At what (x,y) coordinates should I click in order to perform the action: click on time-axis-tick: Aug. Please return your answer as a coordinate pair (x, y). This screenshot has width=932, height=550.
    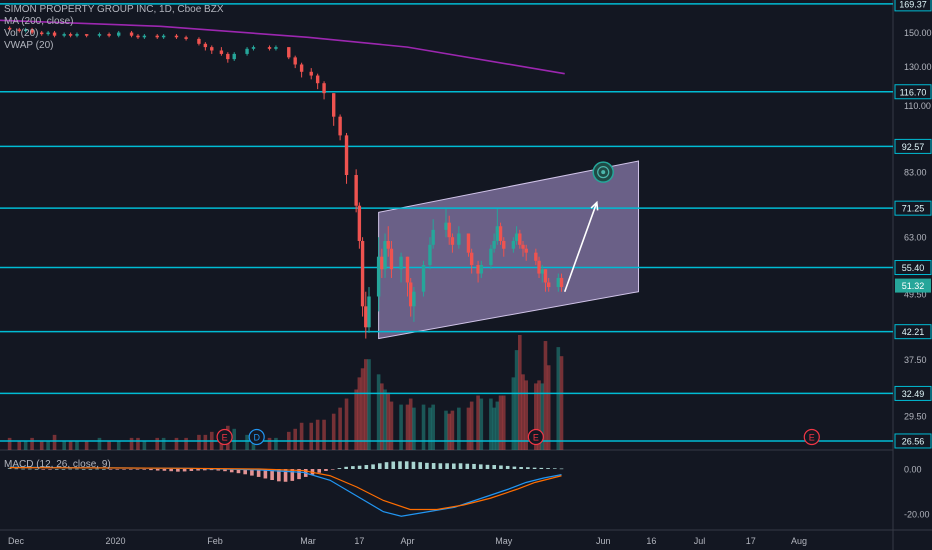
    Looking at the image, I should click on (799, 541).